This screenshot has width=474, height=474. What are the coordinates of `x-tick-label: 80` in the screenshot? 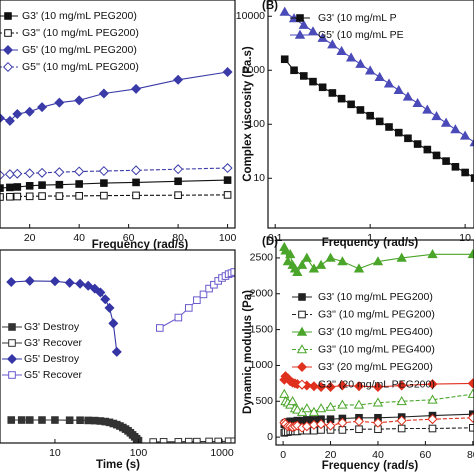 It's located at (178, 238).